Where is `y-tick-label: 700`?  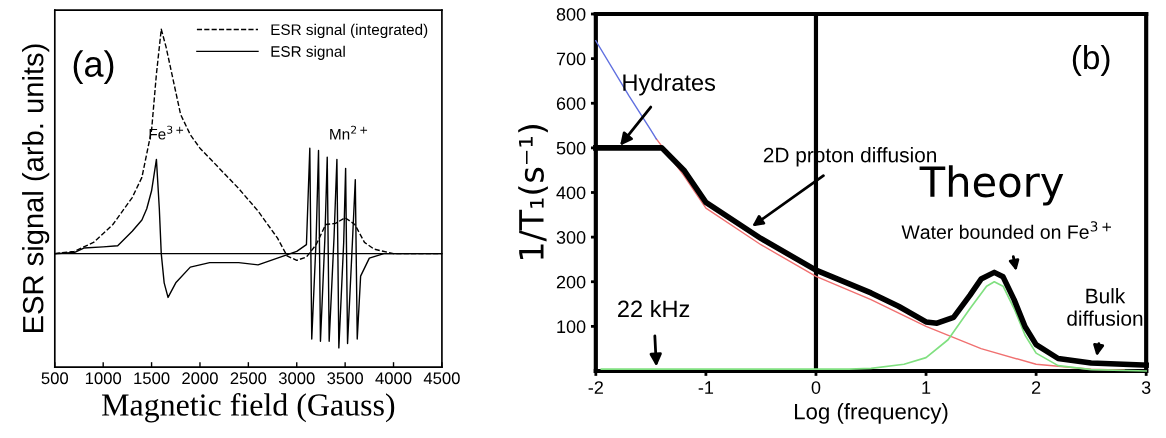 y-tick-label: 700 is located at coordinates (571, 59).